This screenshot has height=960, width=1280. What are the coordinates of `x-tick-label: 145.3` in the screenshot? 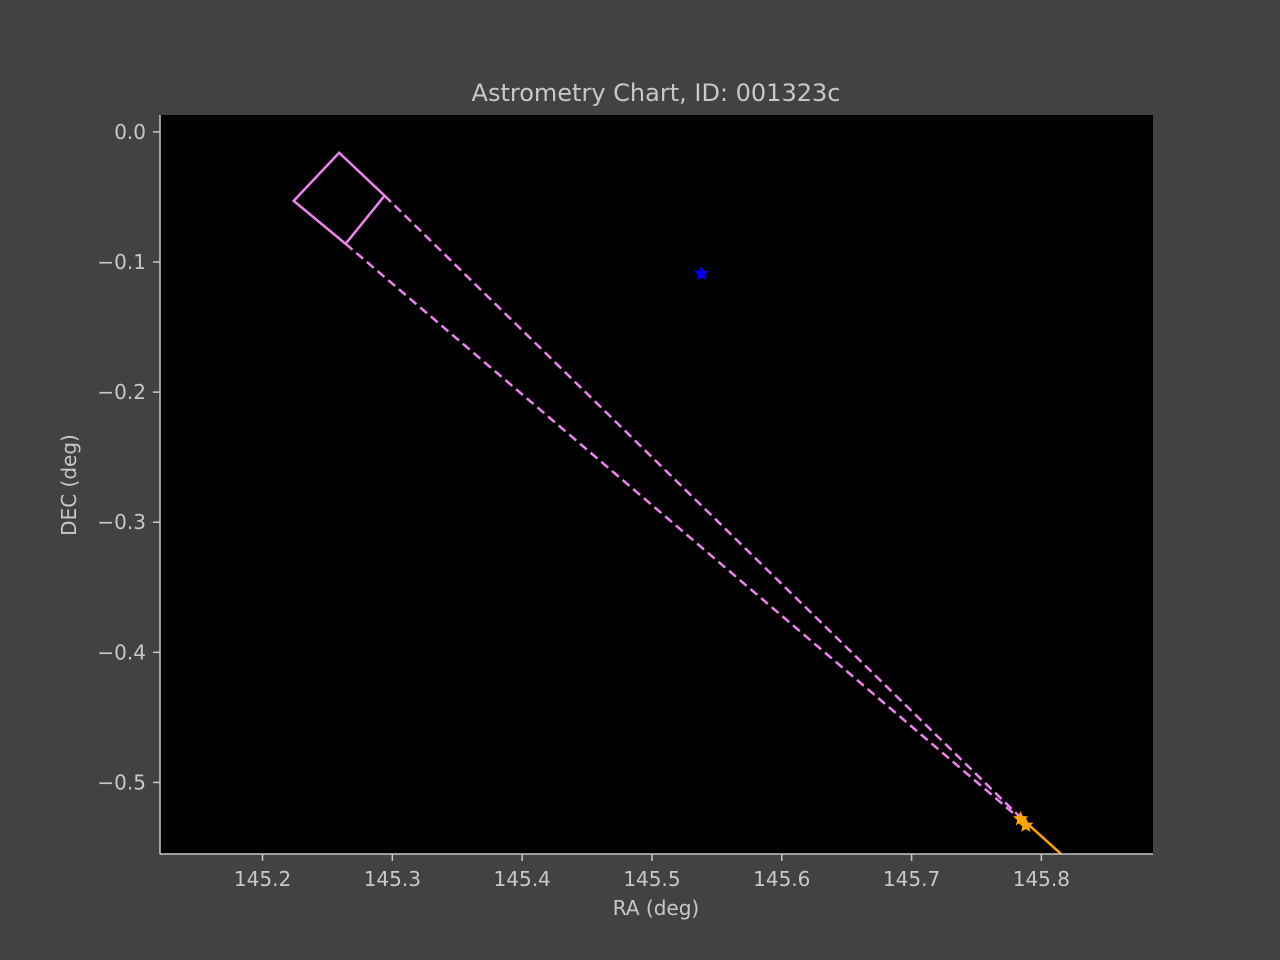 It's located at (392, 879).